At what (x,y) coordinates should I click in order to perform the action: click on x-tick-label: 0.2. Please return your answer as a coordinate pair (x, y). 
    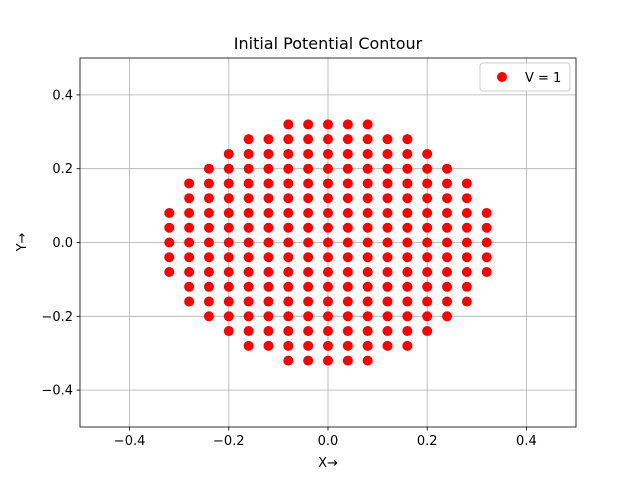
    Looking at the image, I should click on (427, 441).